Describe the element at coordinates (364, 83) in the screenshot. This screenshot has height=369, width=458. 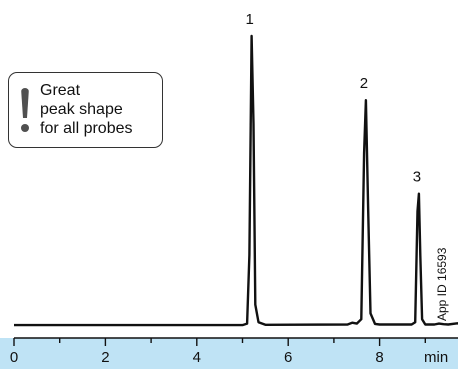
I see `peak-label-2: 2` at that location.